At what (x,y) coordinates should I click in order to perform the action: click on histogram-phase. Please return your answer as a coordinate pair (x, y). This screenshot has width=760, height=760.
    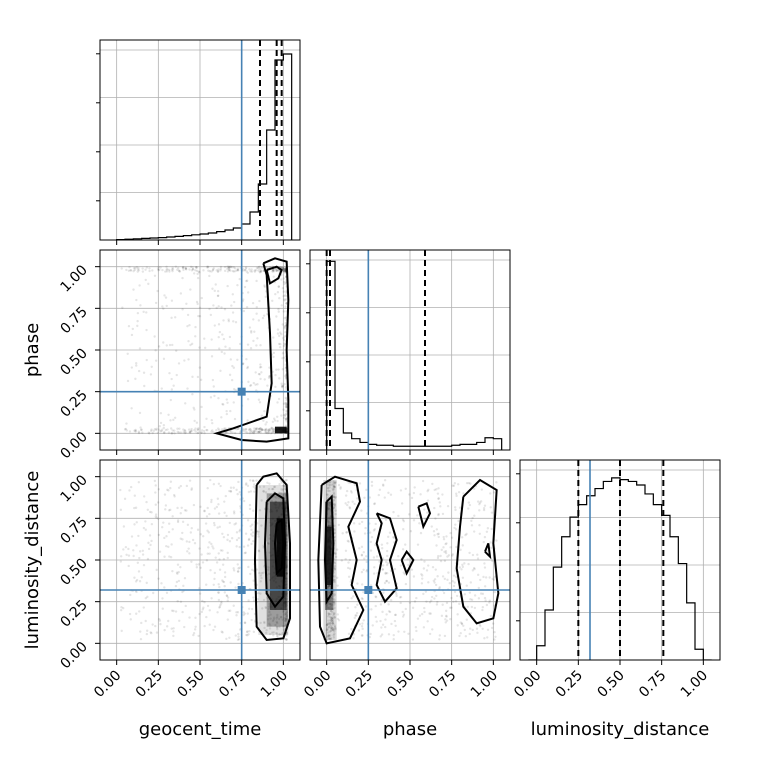
    Looking at the image, I should click on (414, 355).